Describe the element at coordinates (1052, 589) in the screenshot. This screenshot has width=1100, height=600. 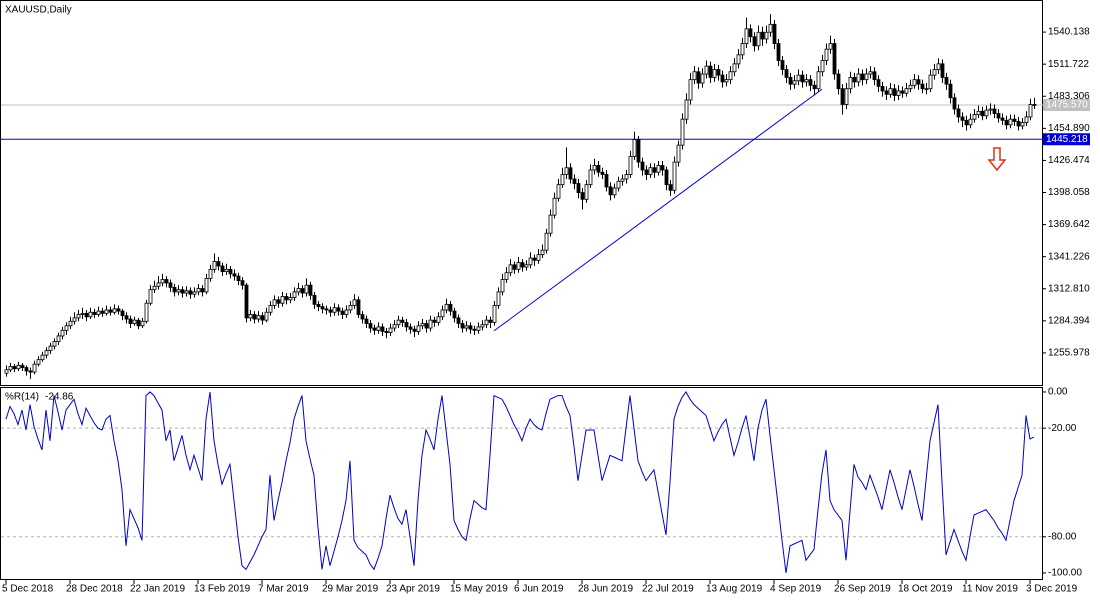
I see `x-tick-label: 3 Dec 2019` at that location.